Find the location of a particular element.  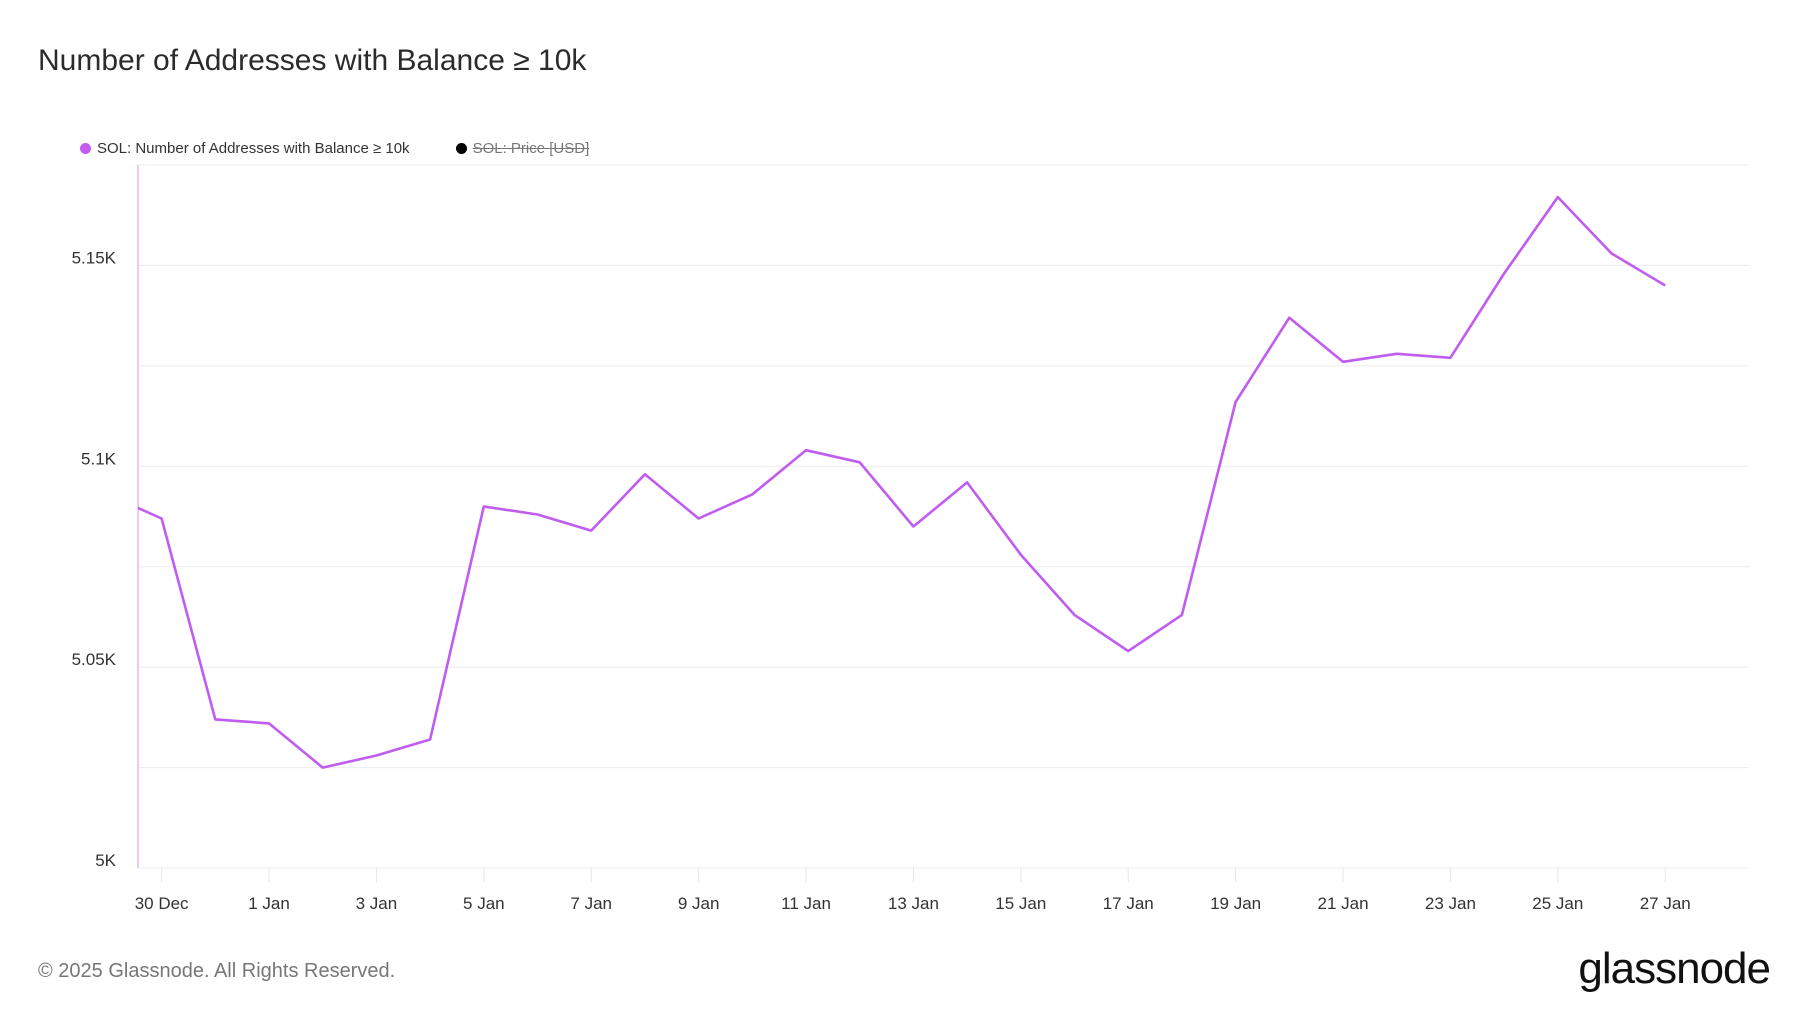

y-tick-label: 5.1K is located at coordinates (99, 458).